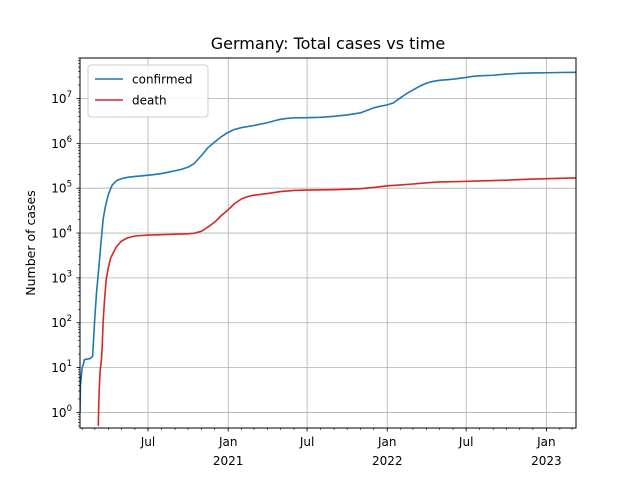 The image size is (640, 480). Describe the element at coordinates (69, 230) in the screenshot. I see `y-tick-exponent: 4` at that location.